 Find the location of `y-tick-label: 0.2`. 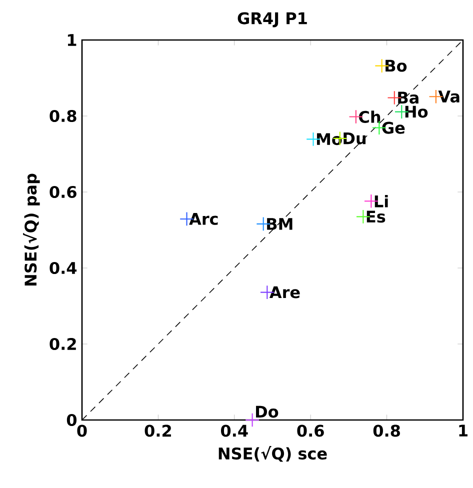

y-tick-label: 0.2 is located at coordinates (63, 344).